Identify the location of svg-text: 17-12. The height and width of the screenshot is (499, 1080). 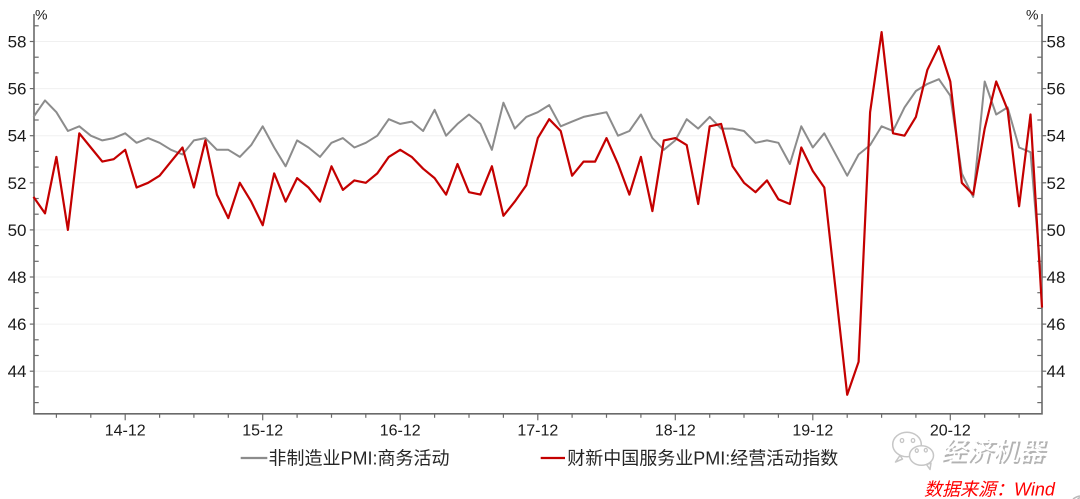
(537, 431).